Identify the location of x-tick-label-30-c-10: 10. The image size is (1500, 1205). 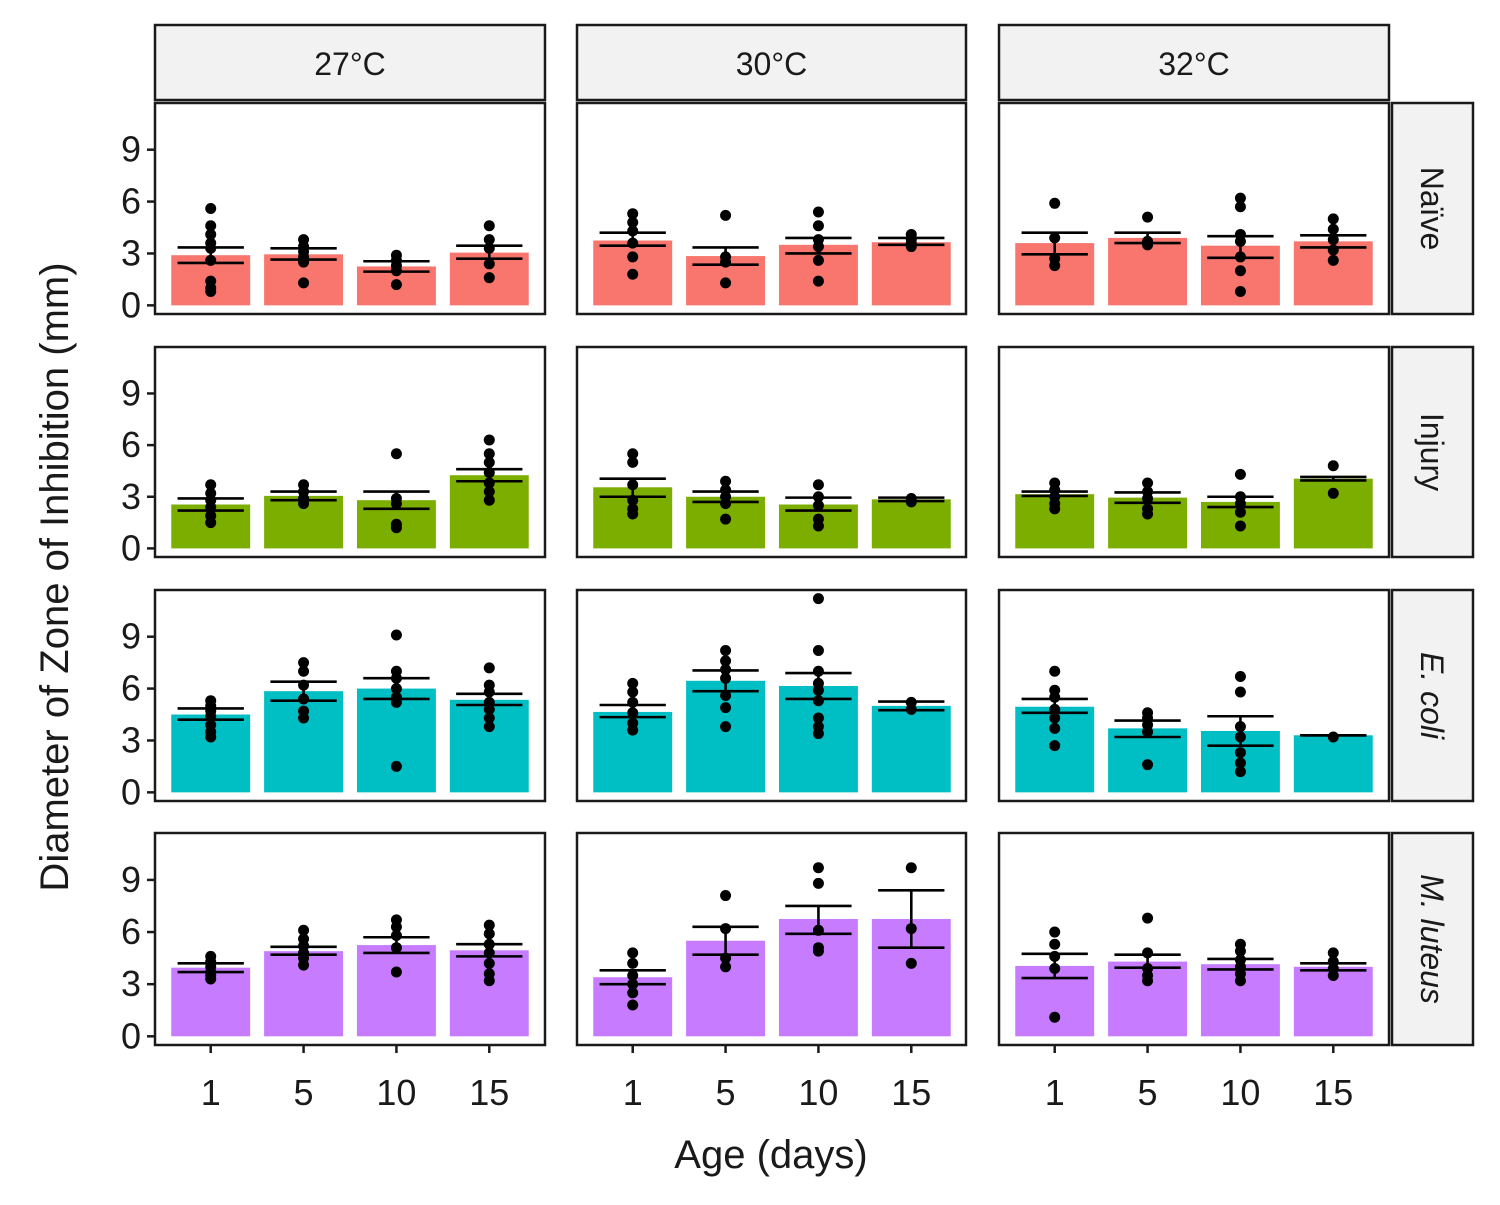
(818, 1092).